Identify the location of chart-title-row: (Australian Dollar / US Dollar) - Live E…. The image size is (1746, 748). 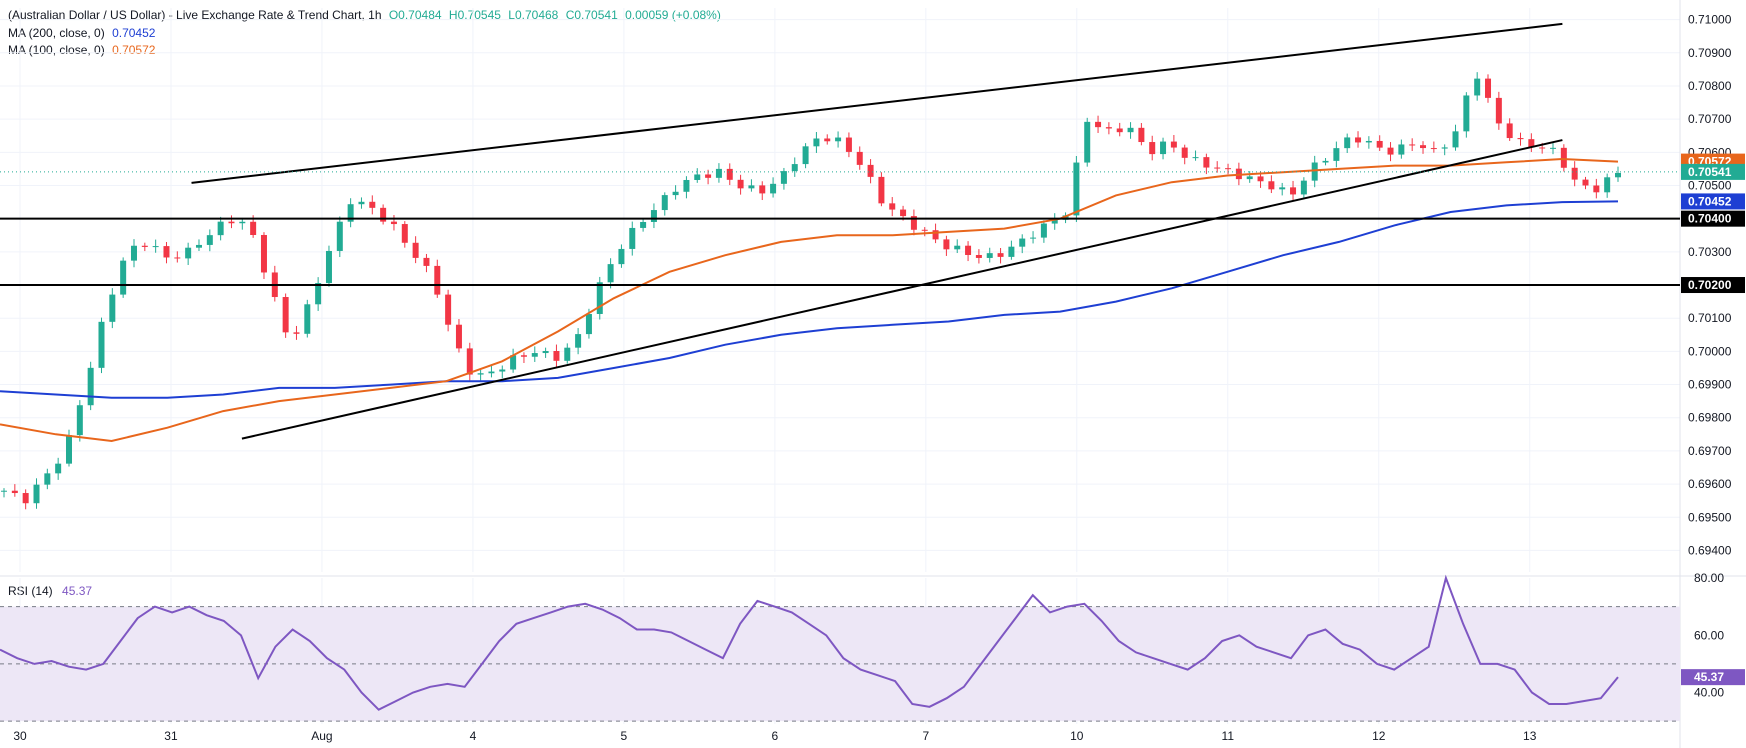
(364, 15).